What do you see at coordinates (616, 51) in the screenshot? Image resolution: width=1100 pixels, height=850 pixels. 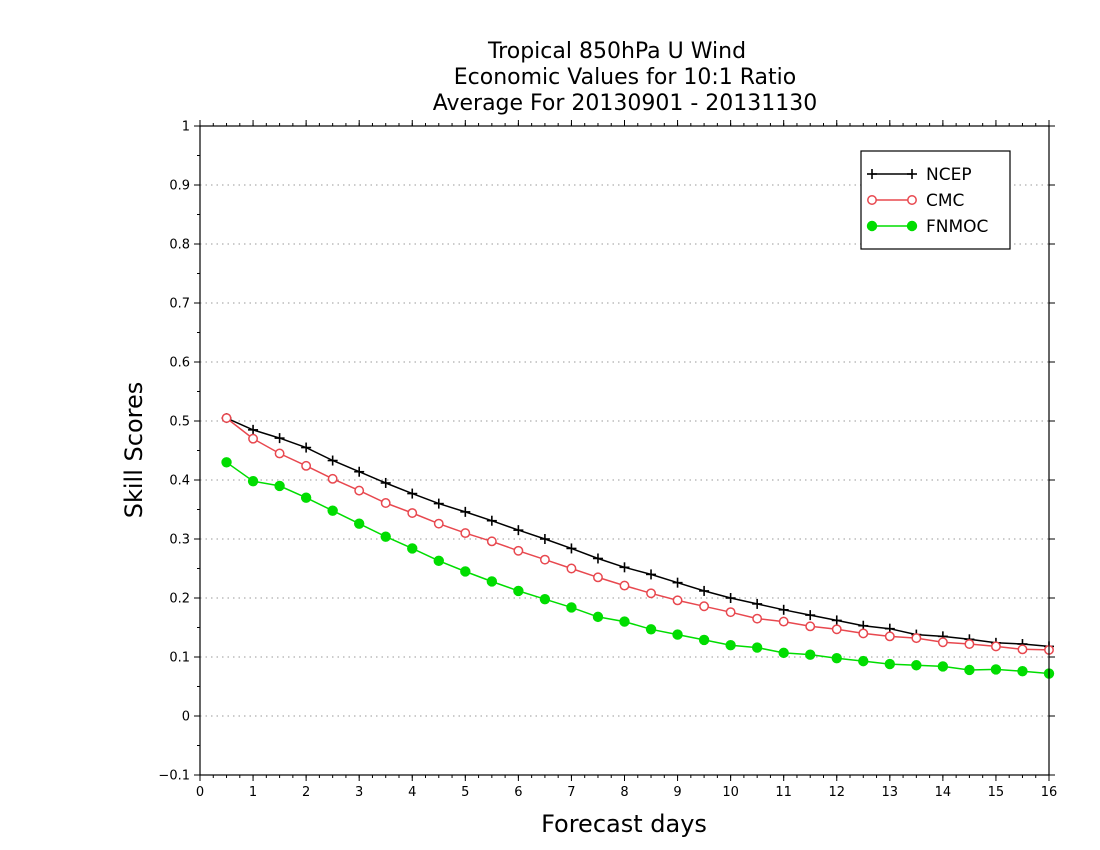 I see `title-line-1: Tropical 850hPa U Wind` at bounding box center [616, 51].